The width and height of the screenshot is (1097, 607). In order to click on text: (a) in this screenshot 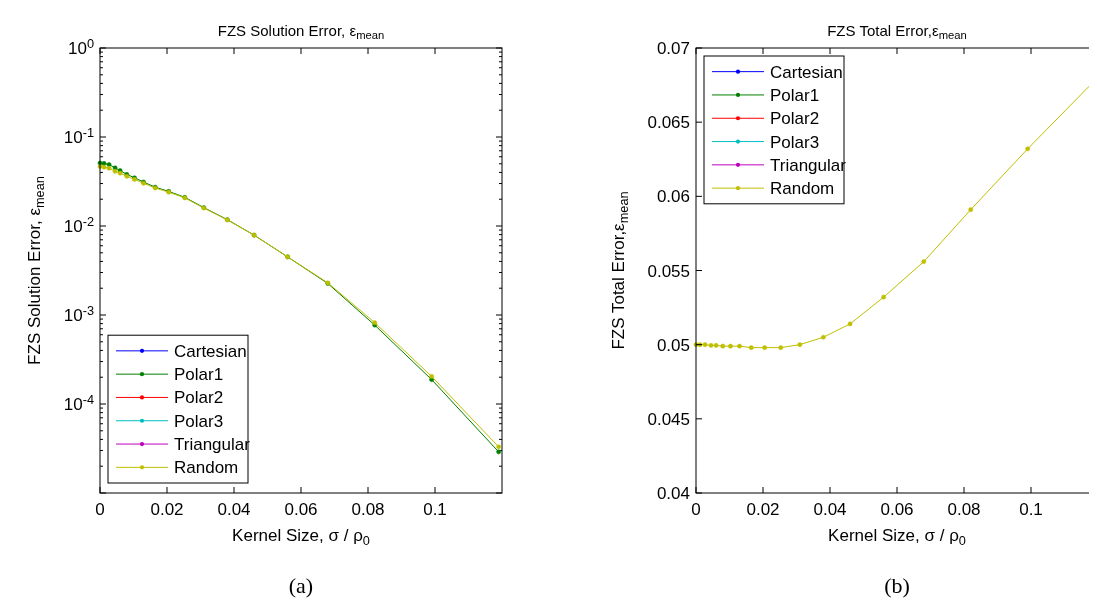, I will do `click(301, 585)`.